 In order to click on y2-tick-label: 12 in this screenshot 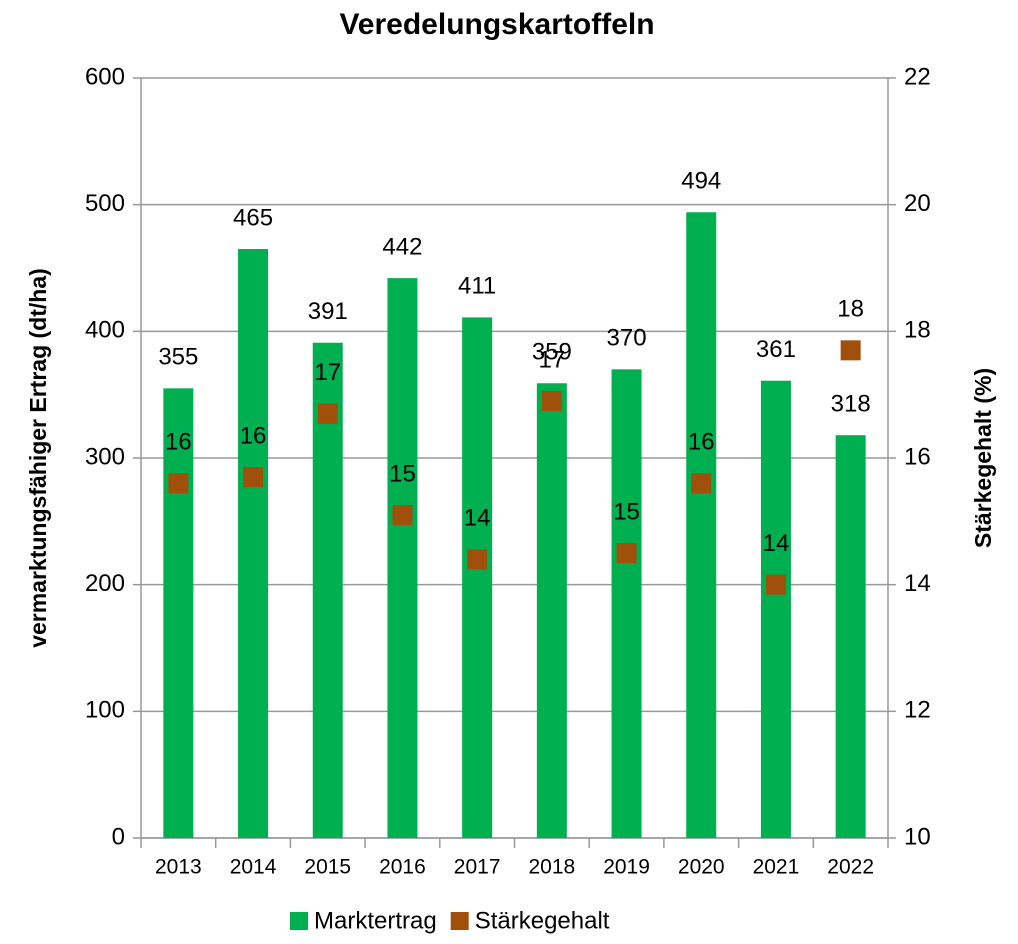, I will do `click(917, 710)`.